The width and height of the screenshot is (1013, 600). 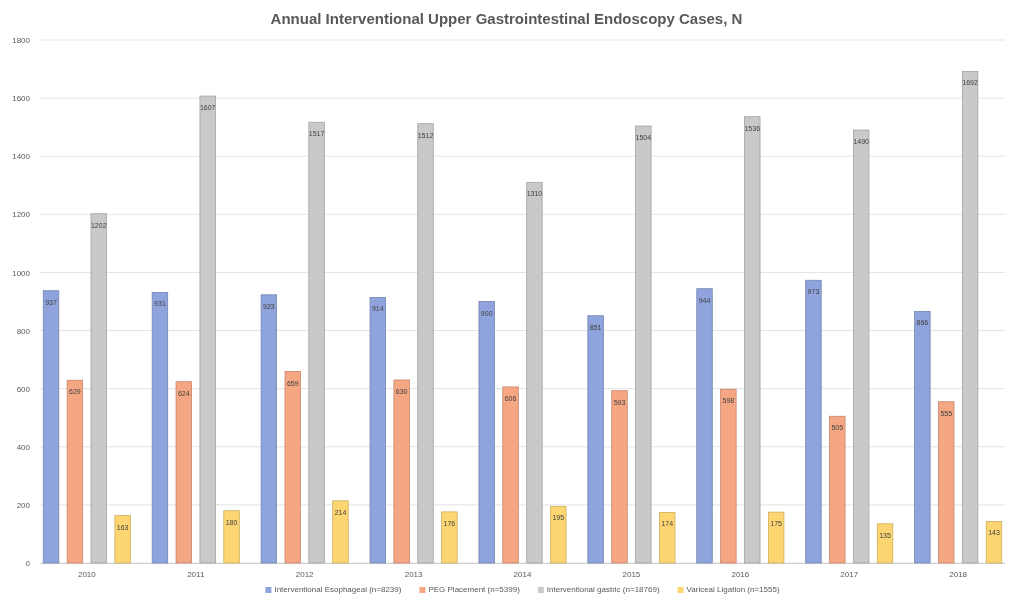 I want to click on y-tick-label: 0, so click(x=28, y=564).